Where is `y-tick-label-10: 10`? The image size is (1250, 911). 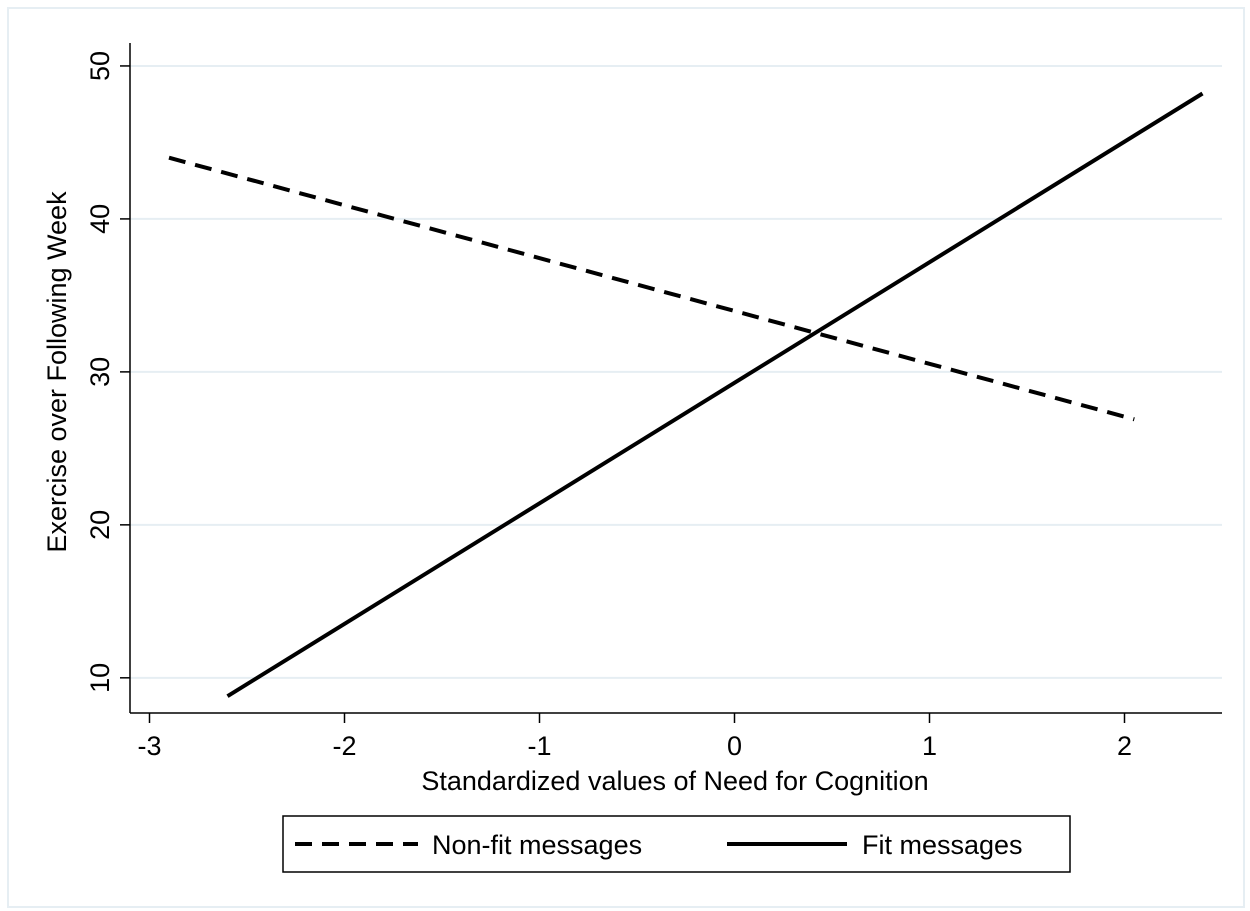
y-tick-label-10: 10 is located at coordinates (100, 678).